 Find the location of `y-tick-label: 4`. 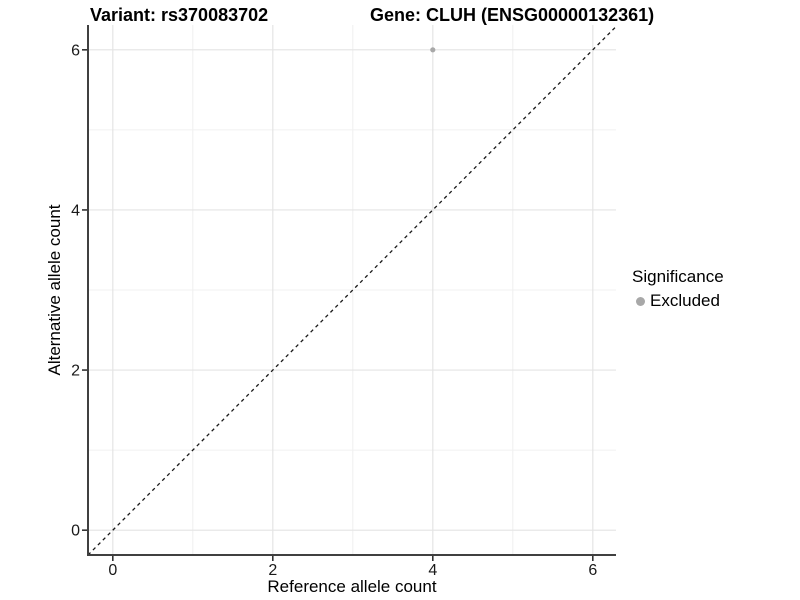

y-tick-label: 4 is located at coordinates (75, 210).